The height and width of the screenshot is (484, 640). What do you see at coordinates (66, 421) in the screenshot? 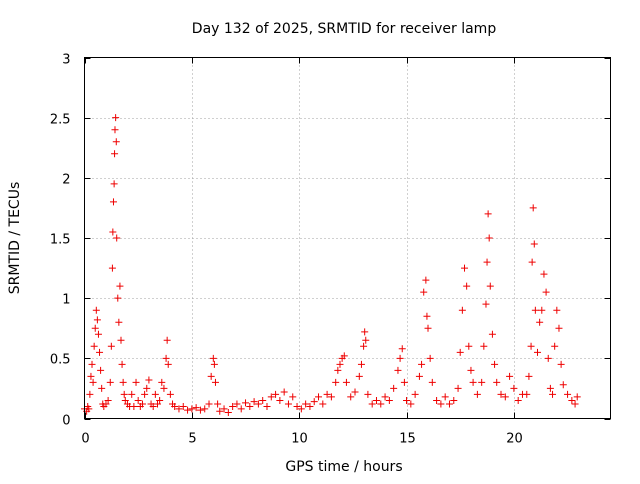
I see `y-tick-label: 0` at bounding box center [66, 421].